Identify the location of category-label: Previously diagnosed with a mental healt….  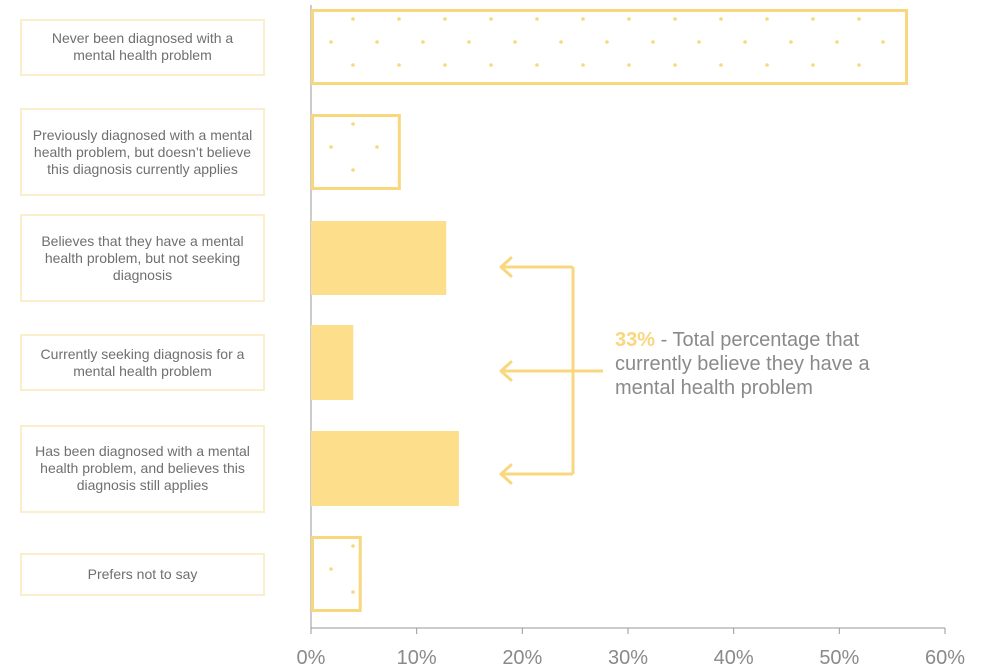
(142, 152).